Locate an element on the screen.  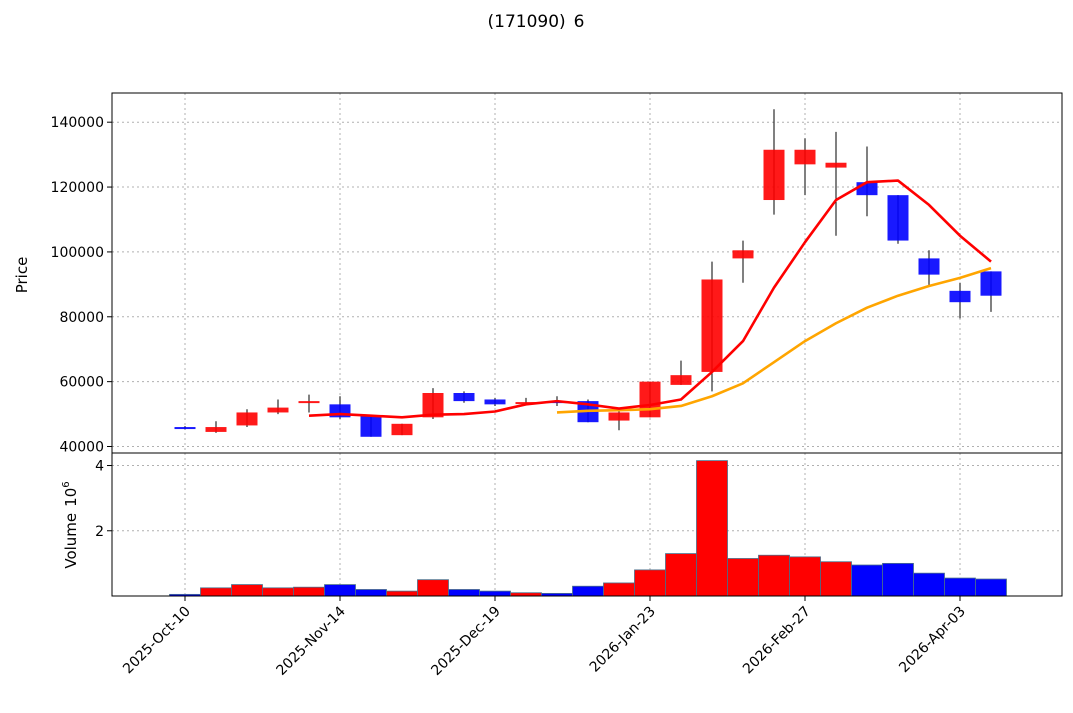
moving-average-long-line is located at coordinates (774, 340).